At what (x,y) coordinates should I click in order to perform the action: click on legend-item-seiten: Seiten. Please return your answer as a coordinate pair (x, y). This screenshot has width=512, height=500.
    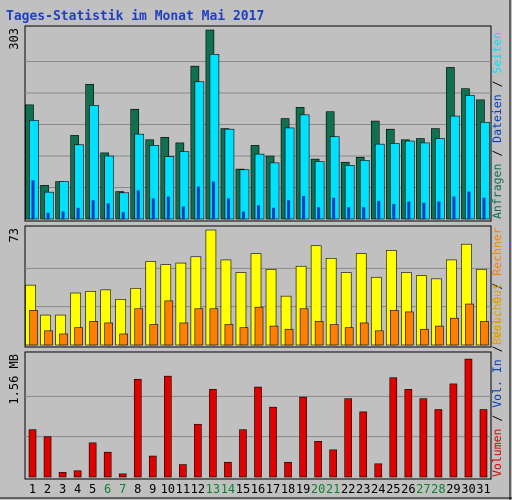
    Looking at the image, I should click on (497, 53).